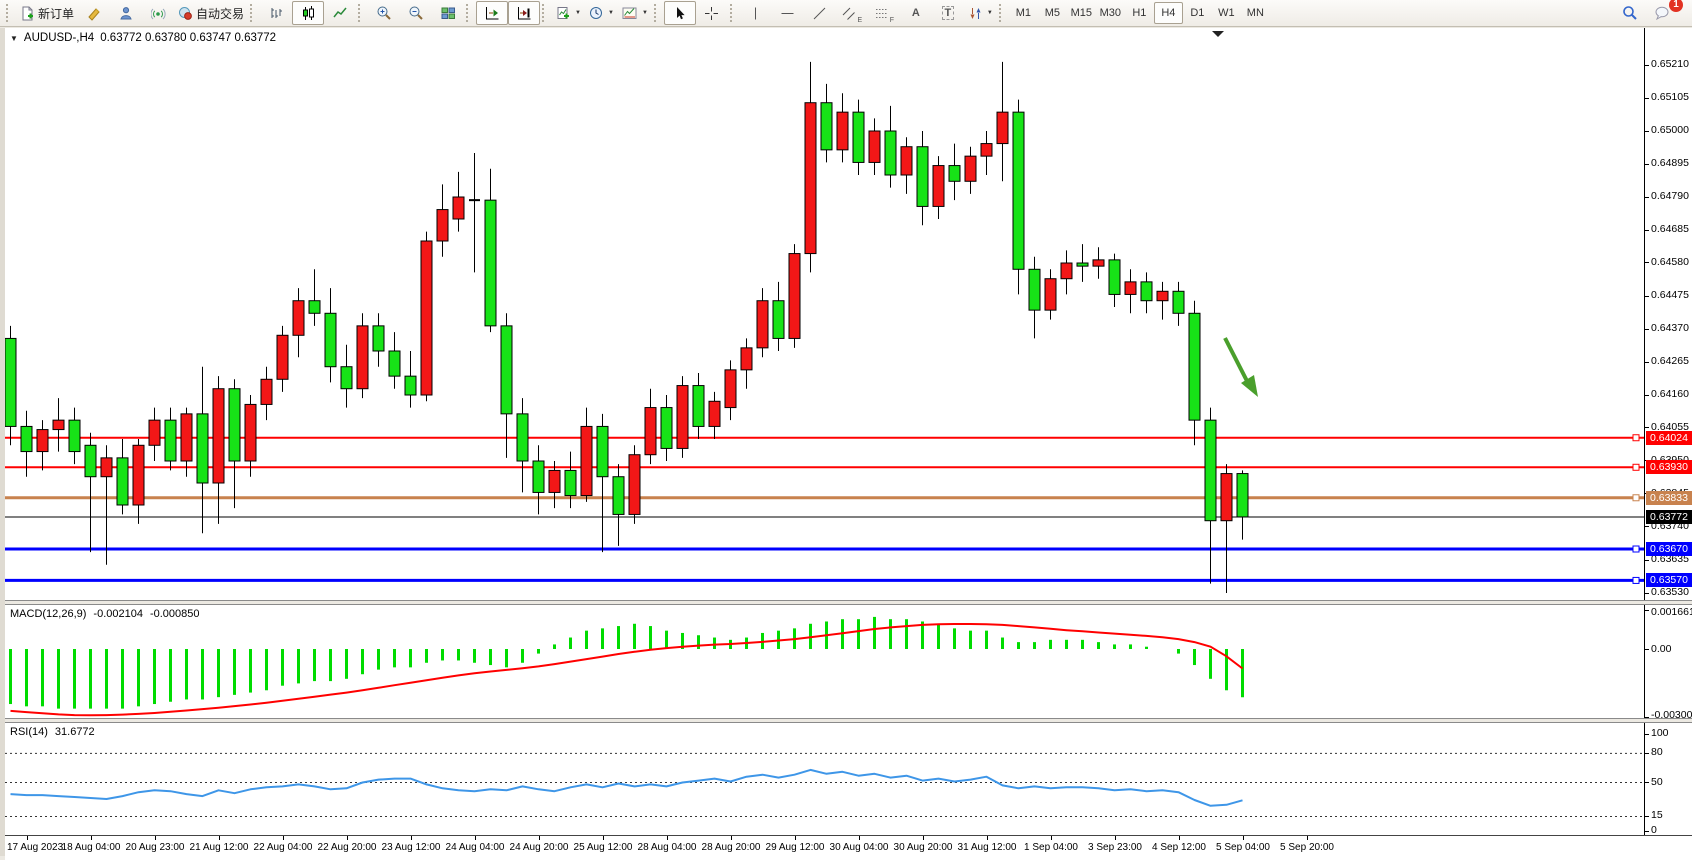 The height and width of the screenshot is (860, 1692). I want to click on bar-chart-button, so click(276, 13).